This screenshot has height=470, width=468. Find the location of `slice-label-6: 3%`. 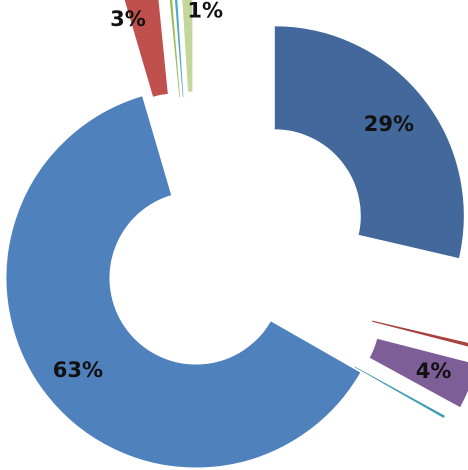

slice-label-6: 3% is located at coordinates (128, 19).